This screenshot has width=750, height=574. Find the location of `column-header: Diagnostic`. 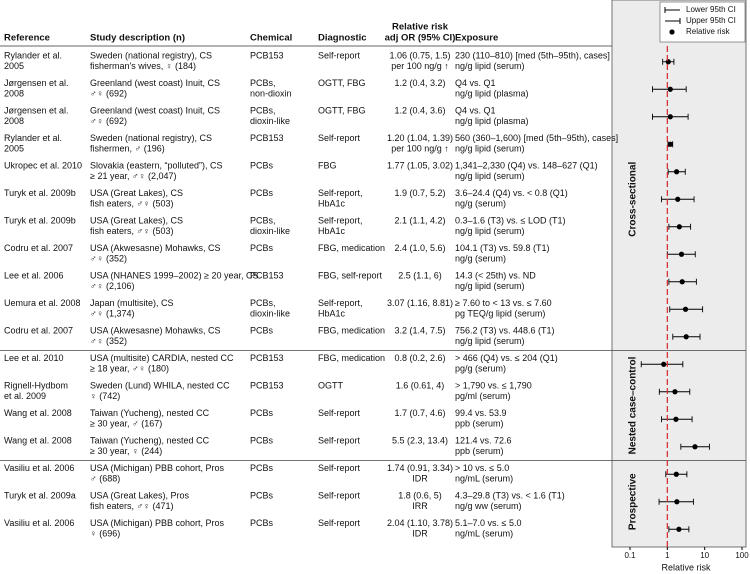

column-header: Diagnostic is located at coordinates (342, 38).